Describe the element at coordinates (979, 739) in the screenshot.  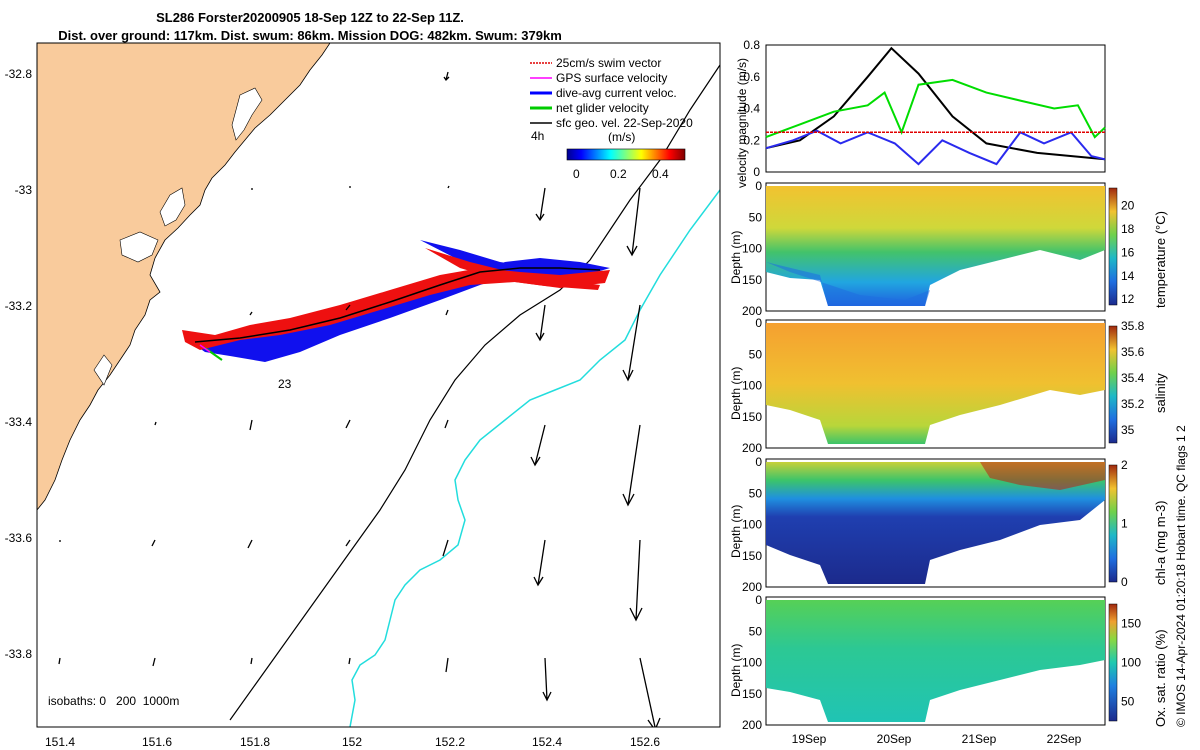
I see `time-xtick: 21Sep` at that location.